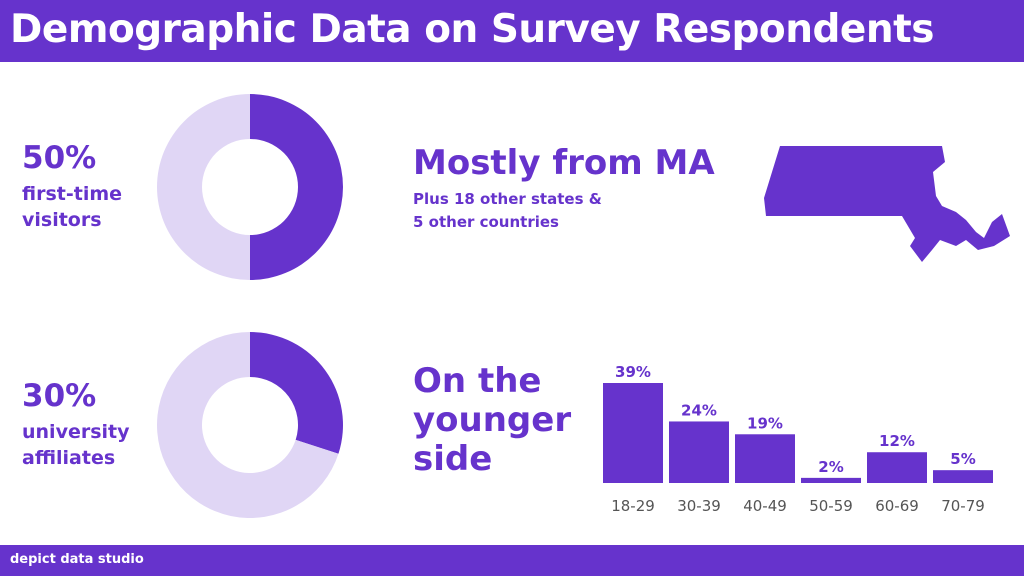  What do you see at coordinates (897, 506) in the screenshot?
I see `age-axis-tick-label: 60-69` at bounding box center [897, 506].